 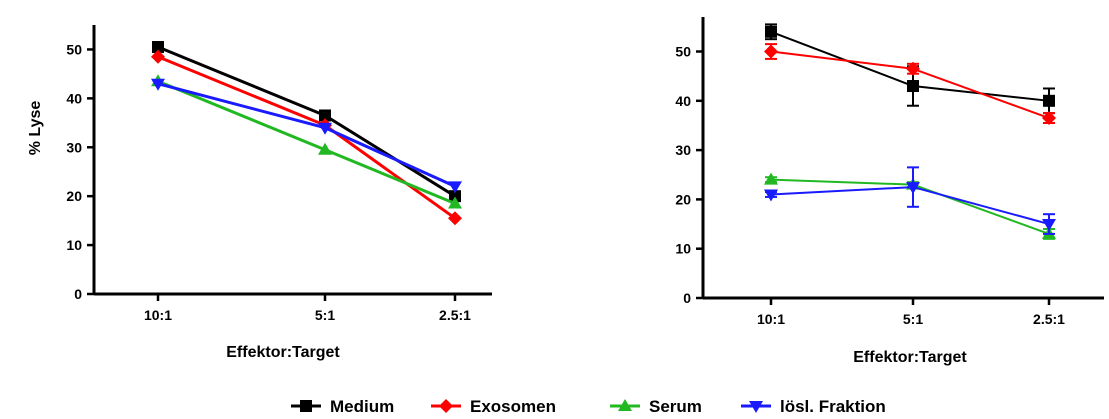 I want to click on legend-label: Serum, so click(x=675, y=406).